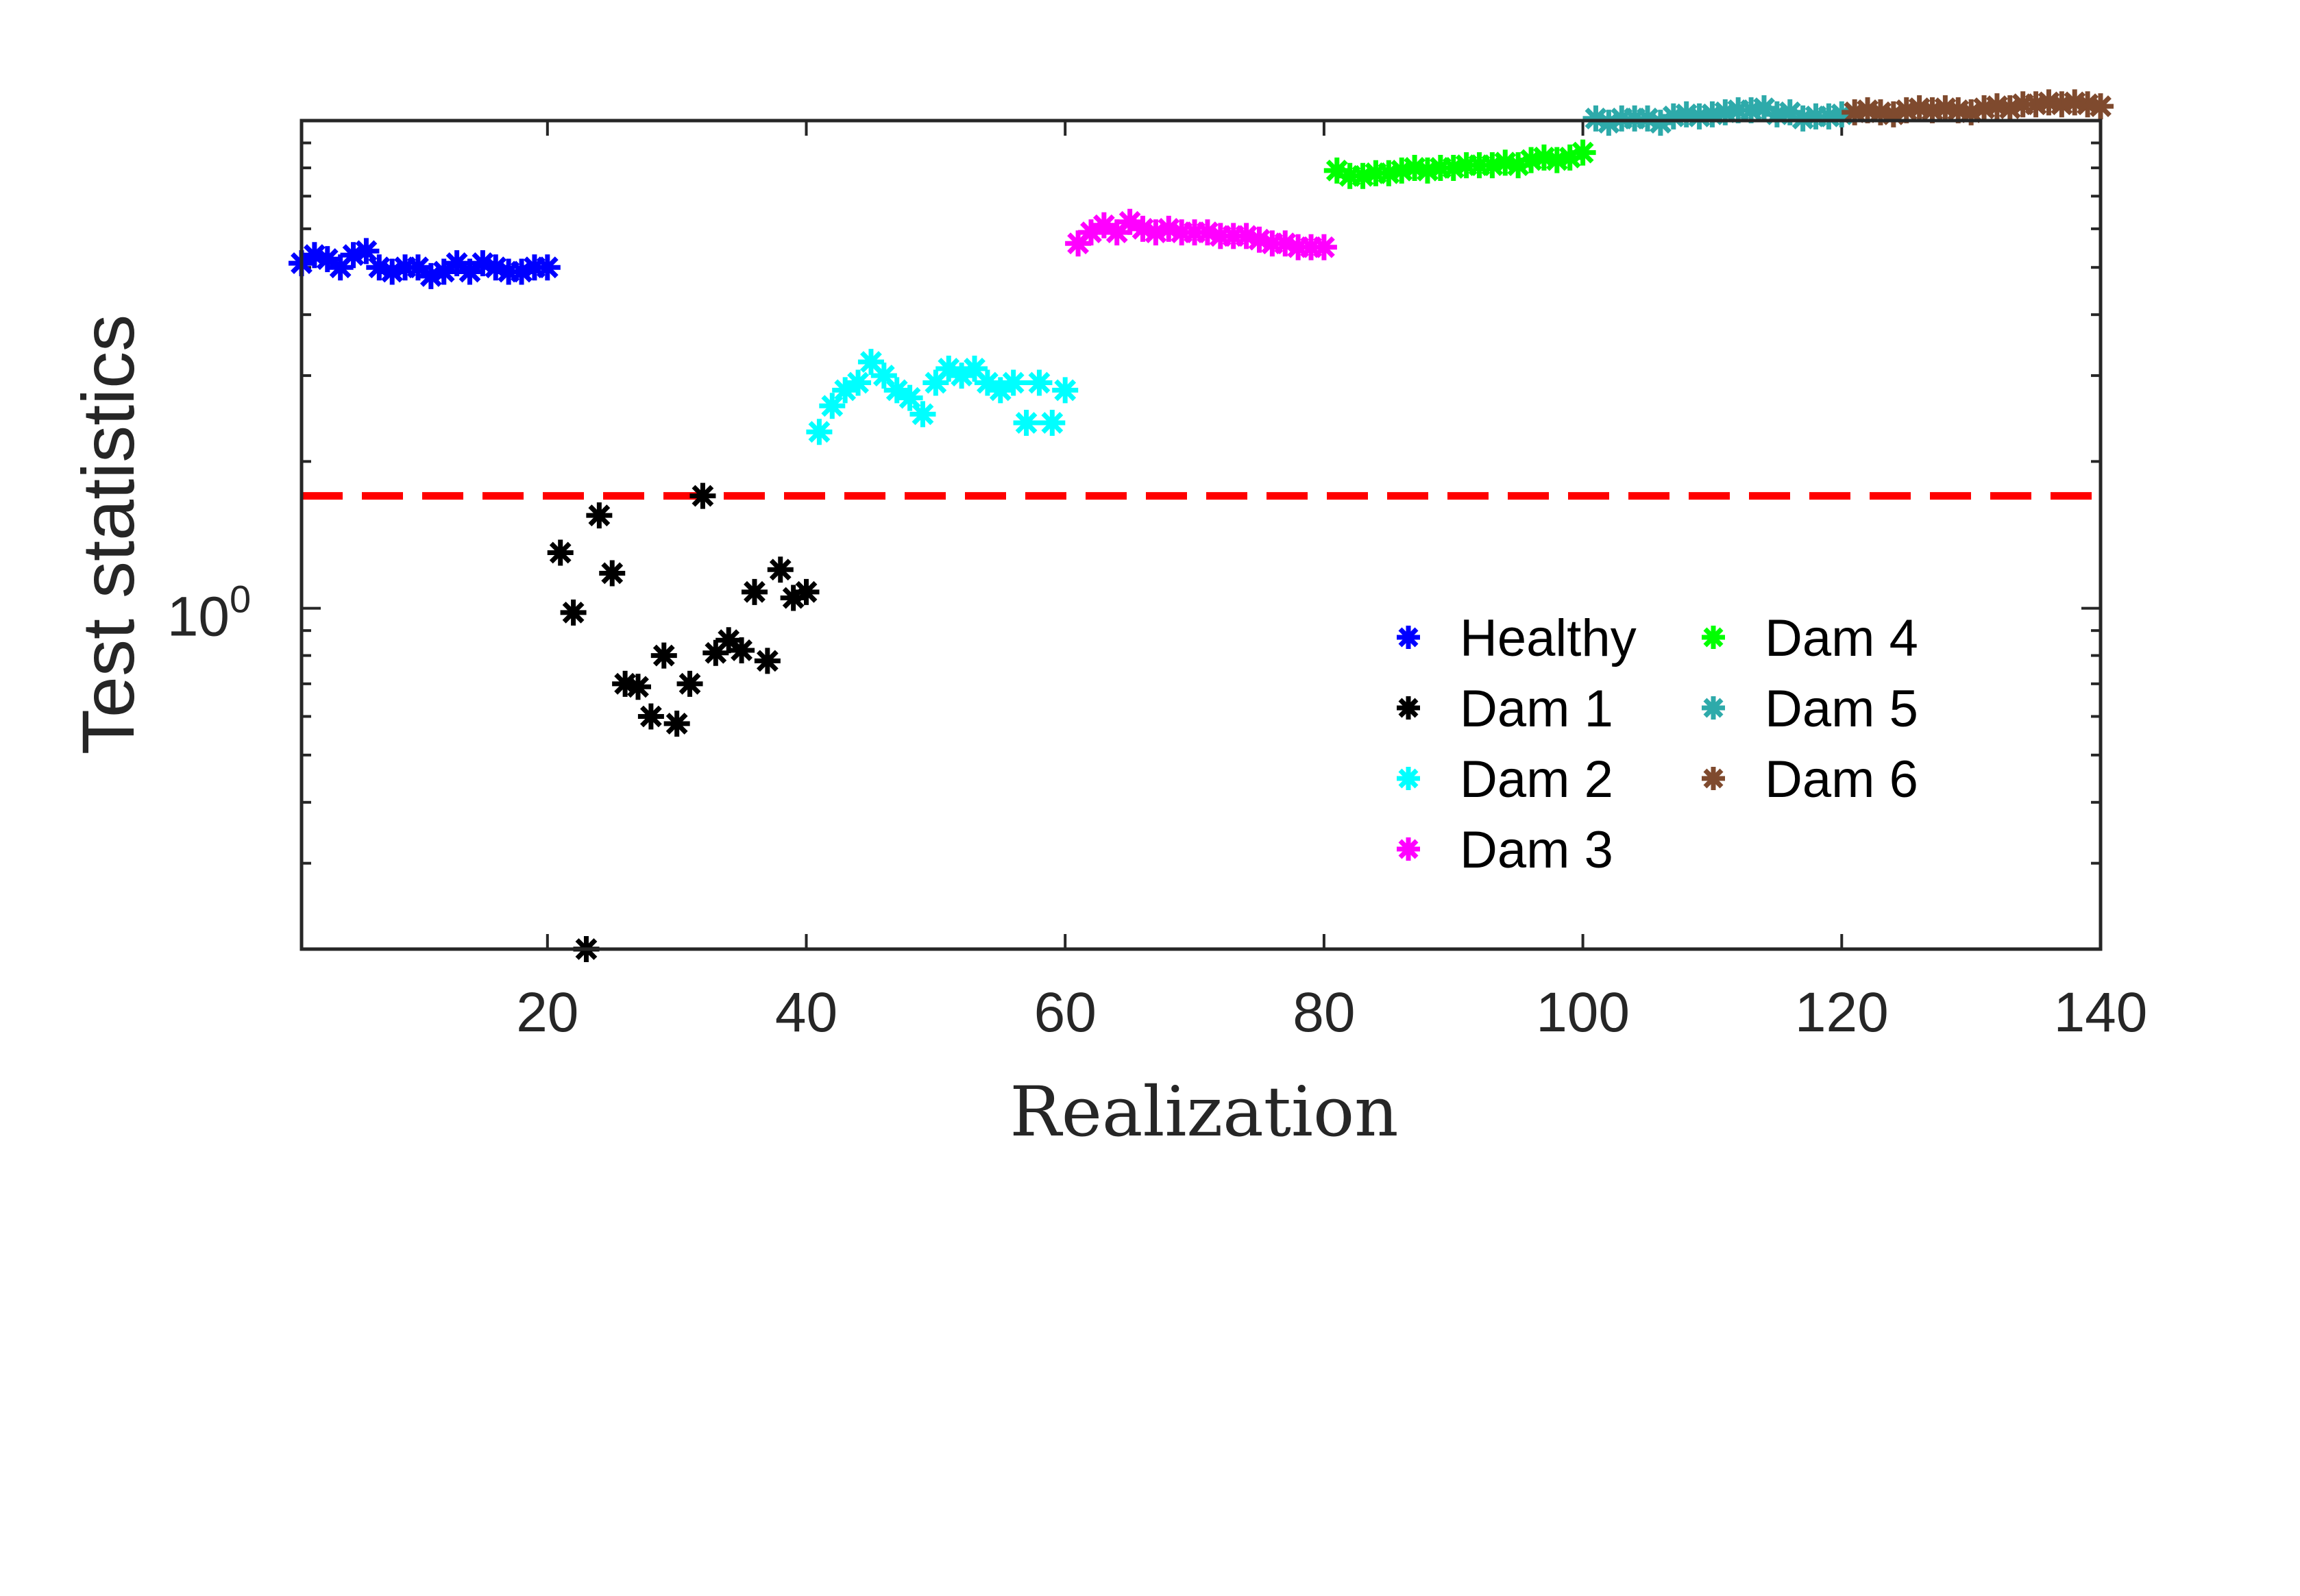  What do you see at coordinates (1548, 638) in the screenshot?
I see `legend-label: Healthy` at bounding box center [1548, 638].